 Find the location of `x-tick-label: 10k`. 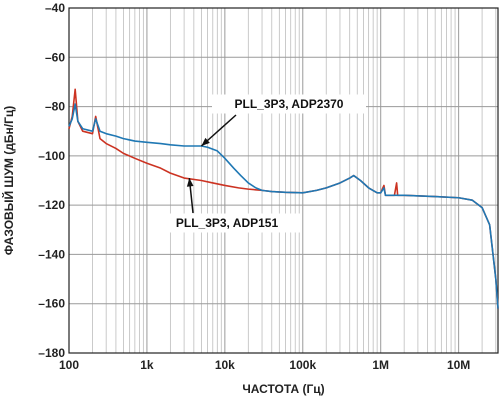

x-tick-label: 10k is located at coordinates (225, 365).